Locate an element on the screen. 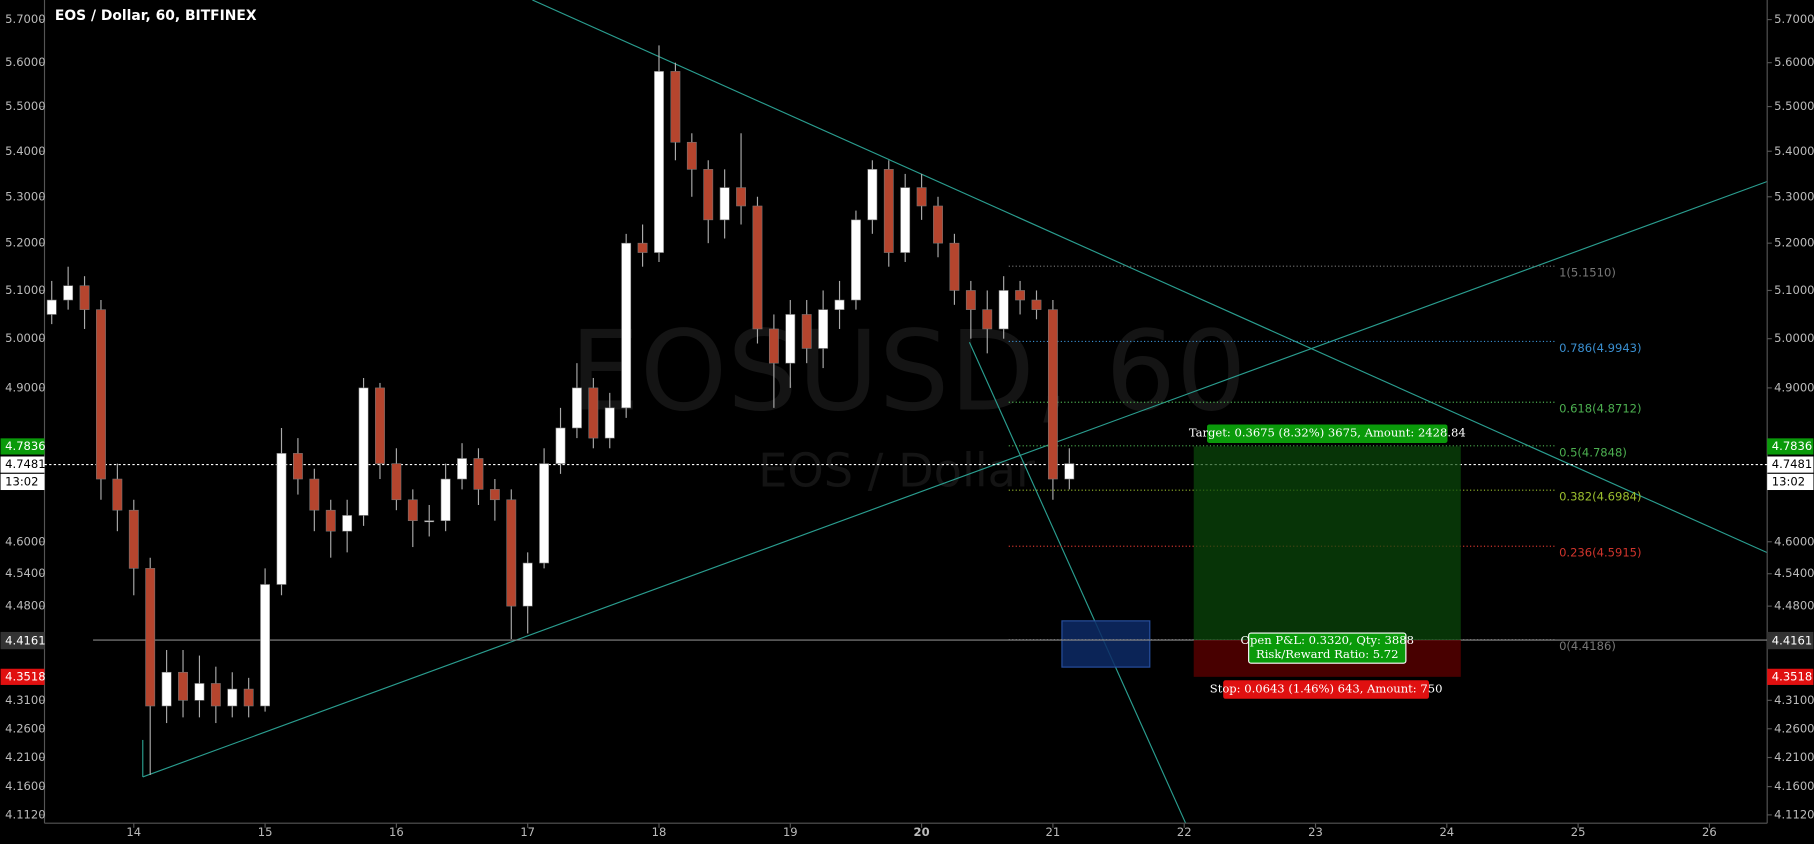  fib-label: 0.382(4.6984) is located at coordinates (1600, 497).